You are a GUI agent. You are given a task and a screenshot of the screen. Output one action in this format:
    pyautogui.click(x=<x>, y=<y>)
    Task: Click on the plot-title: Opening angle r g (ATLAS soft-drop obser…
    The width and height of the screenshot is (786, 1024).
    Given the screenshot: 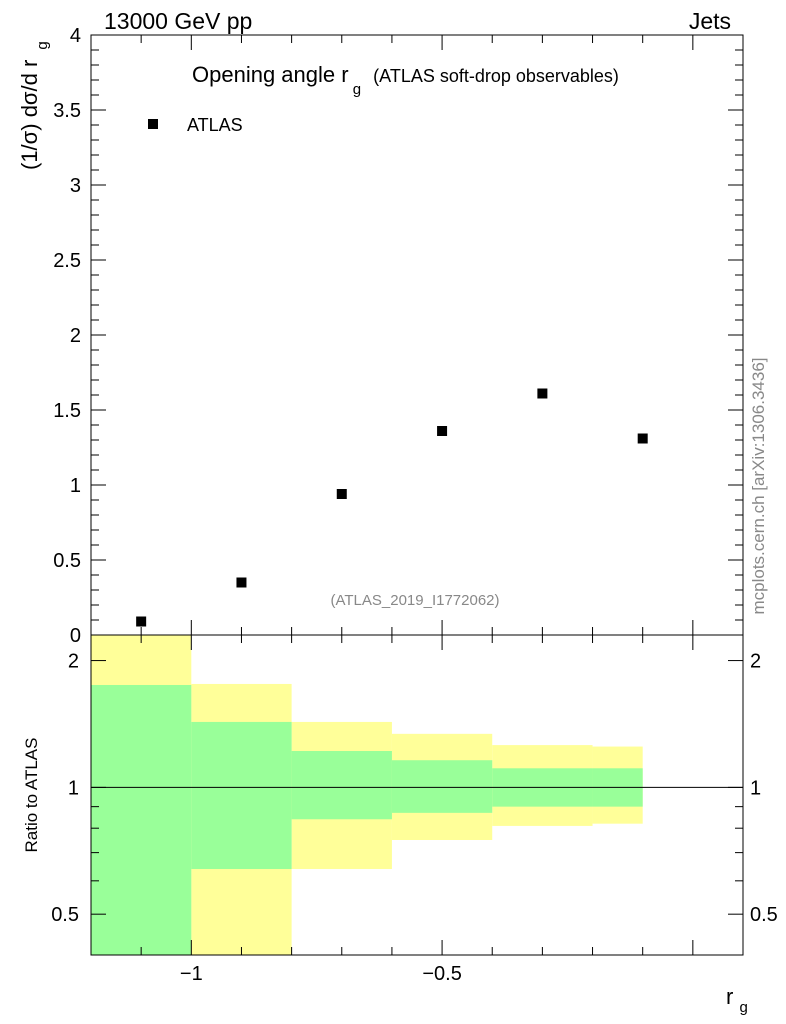 What is the action you would take?
    pyautogui.click(x=405, y=80)
    